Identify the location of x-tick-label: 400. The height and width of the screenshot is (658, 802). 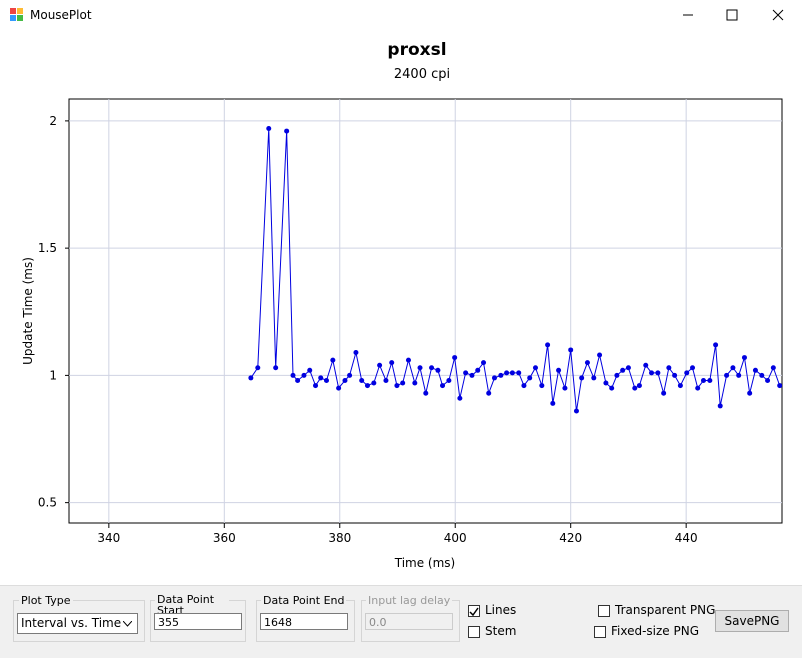
(455, 538).